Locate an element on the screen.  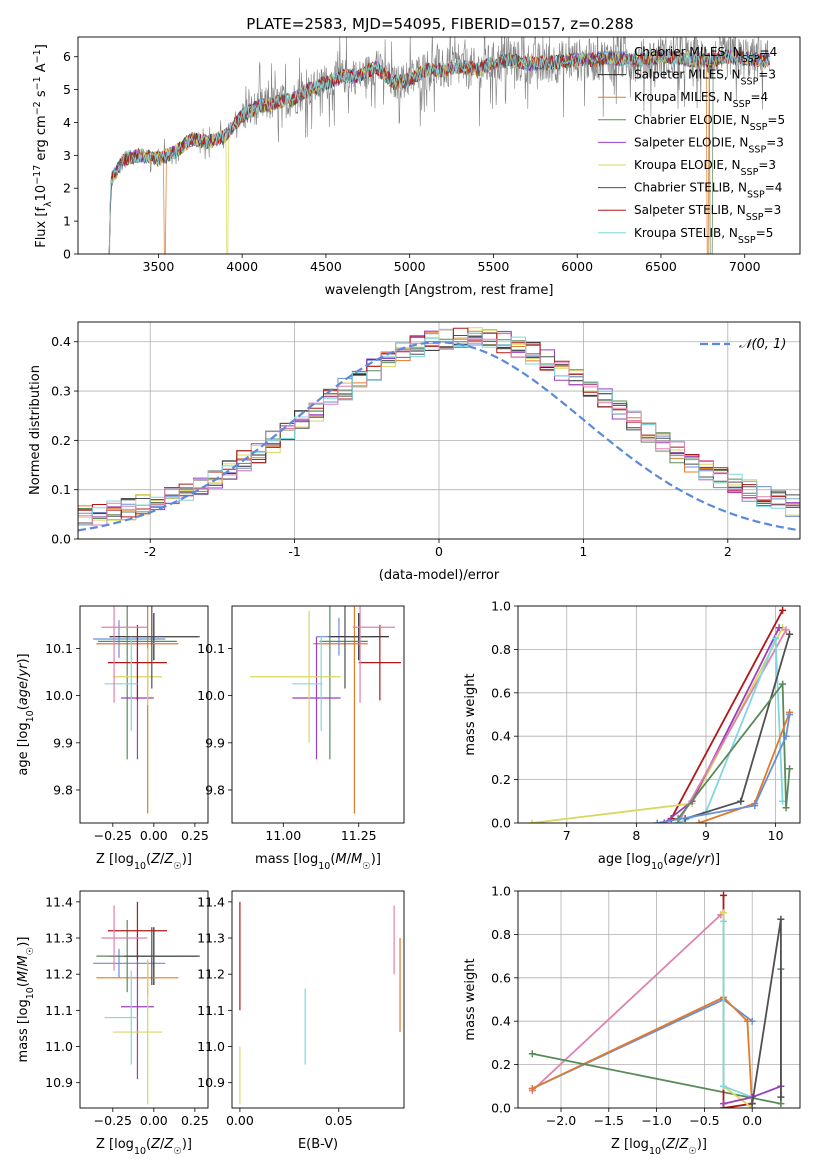
x-tick-label: 1 is located at coordinates (583, 551).